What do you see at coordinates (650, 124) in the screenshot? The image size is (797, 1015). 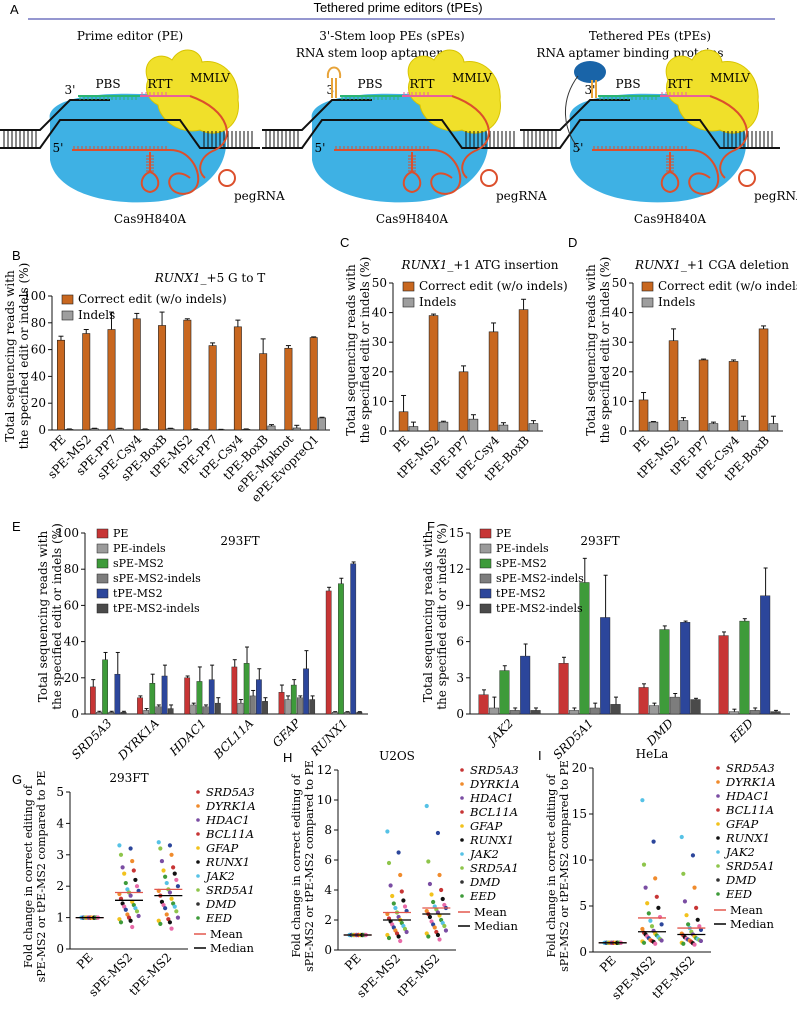 I see `dna-strand` at bounding box center [650, 124].